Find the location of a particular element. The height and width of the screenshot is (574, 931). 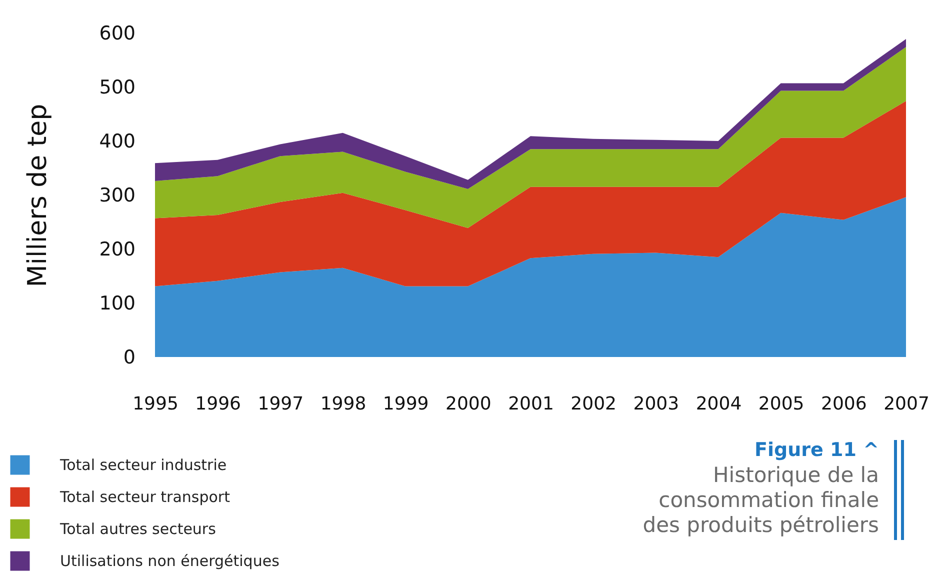

y-tick-label: 300 is located at coordinates (117, 195).